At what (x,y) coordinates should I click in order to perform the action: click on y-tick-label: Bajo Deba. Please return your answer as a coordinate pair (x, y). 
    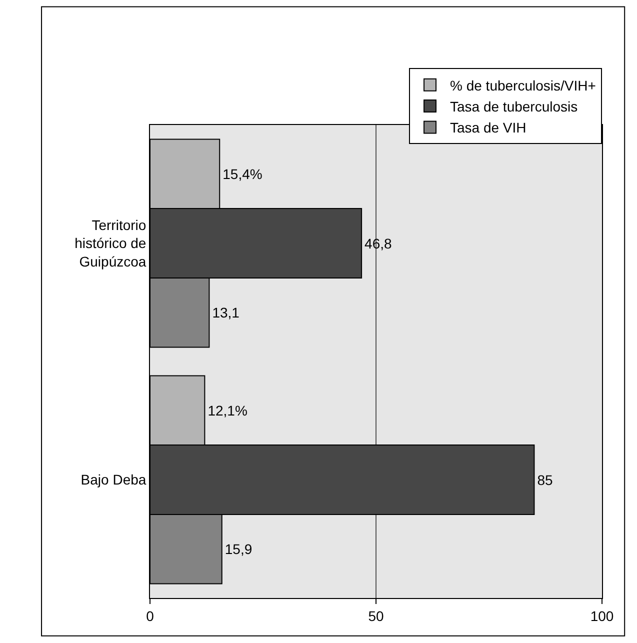
    Looking at the image, I should click on (113, 480).